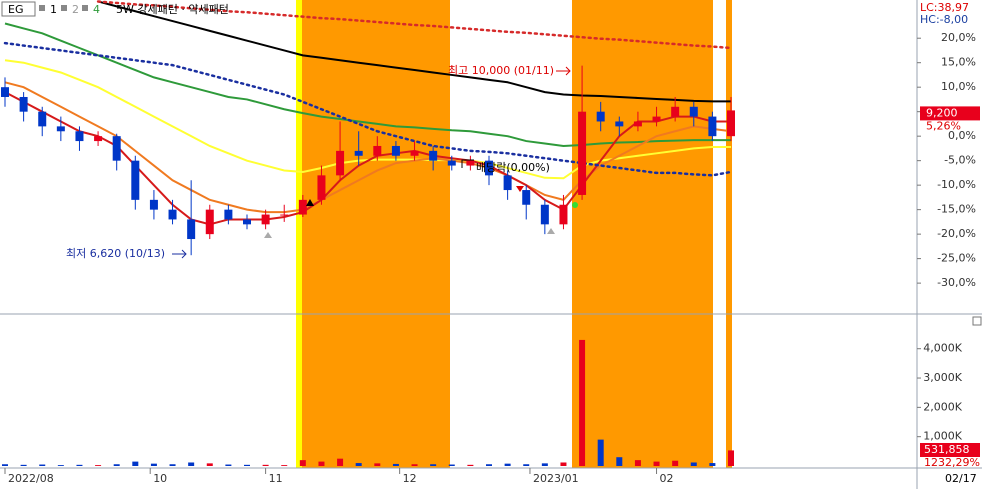 This screenshot has height=489, width=982. I want to click on high-annotation: 최고 10,000 (01/11), so click(501, 70).